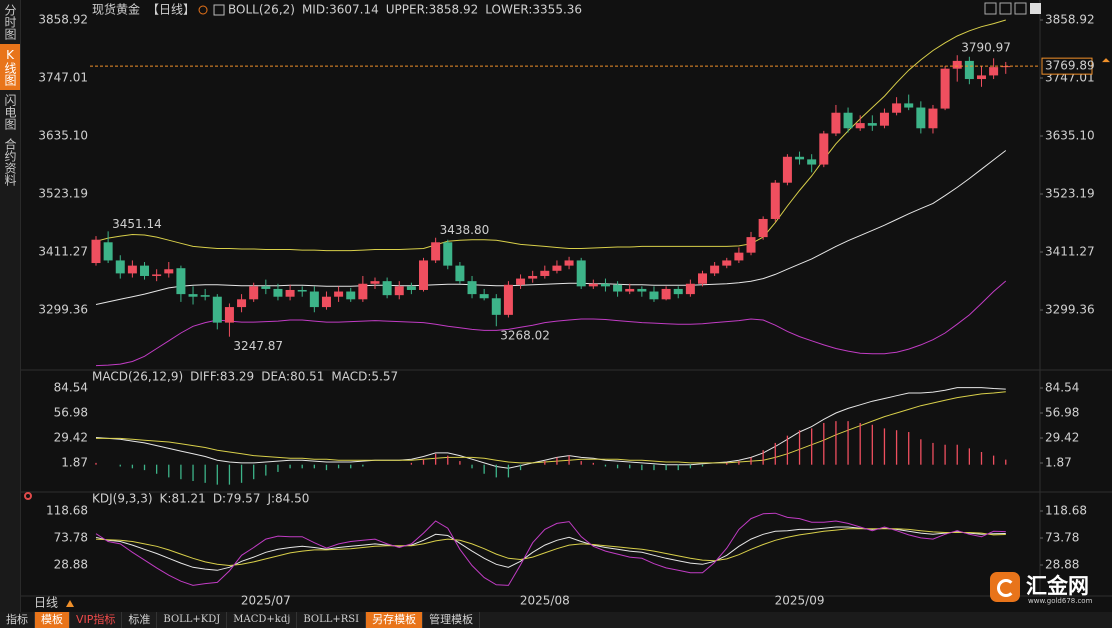  What do you see at coordinates (432, 10) in the screenshot?
I see `legend-item: UPPER:3858.92` at bounding box center [432, 10].